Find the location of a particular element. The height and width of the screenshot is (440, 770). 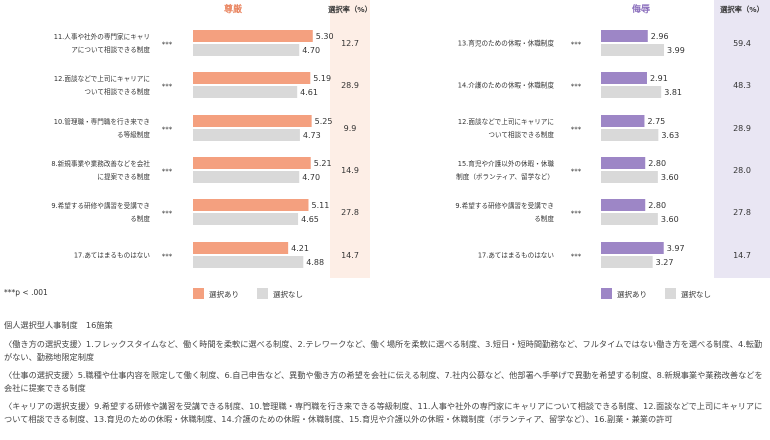

insult-value-label-selected: 3.97 is located at coordinates (676, 248).